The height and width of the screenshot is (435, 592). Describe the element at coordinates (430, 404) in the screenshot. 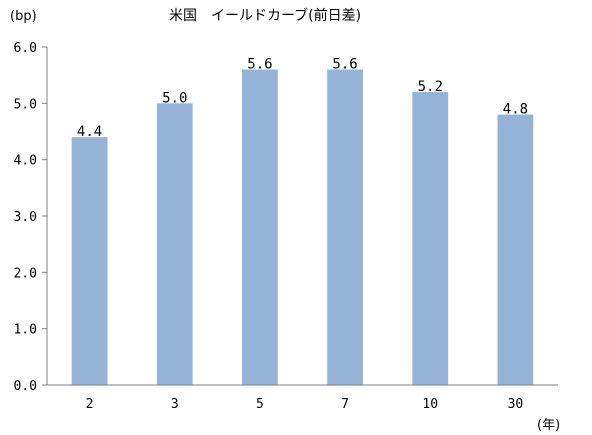

I see `x-tick-label: 10` at that location.